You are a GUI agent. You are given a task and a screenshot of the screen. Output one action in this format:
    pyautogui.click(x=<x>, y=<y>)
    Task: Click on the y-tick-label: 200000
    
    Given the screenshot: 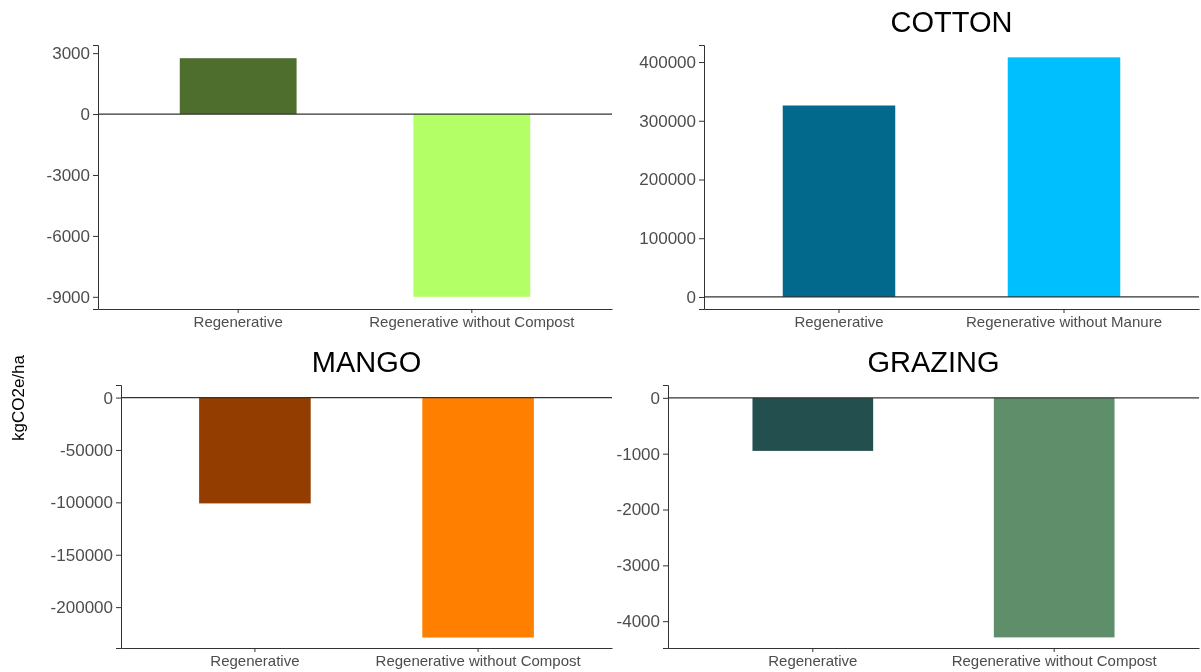 What is the action you would take?
    pyautogui.click(x=667, y=180)
    